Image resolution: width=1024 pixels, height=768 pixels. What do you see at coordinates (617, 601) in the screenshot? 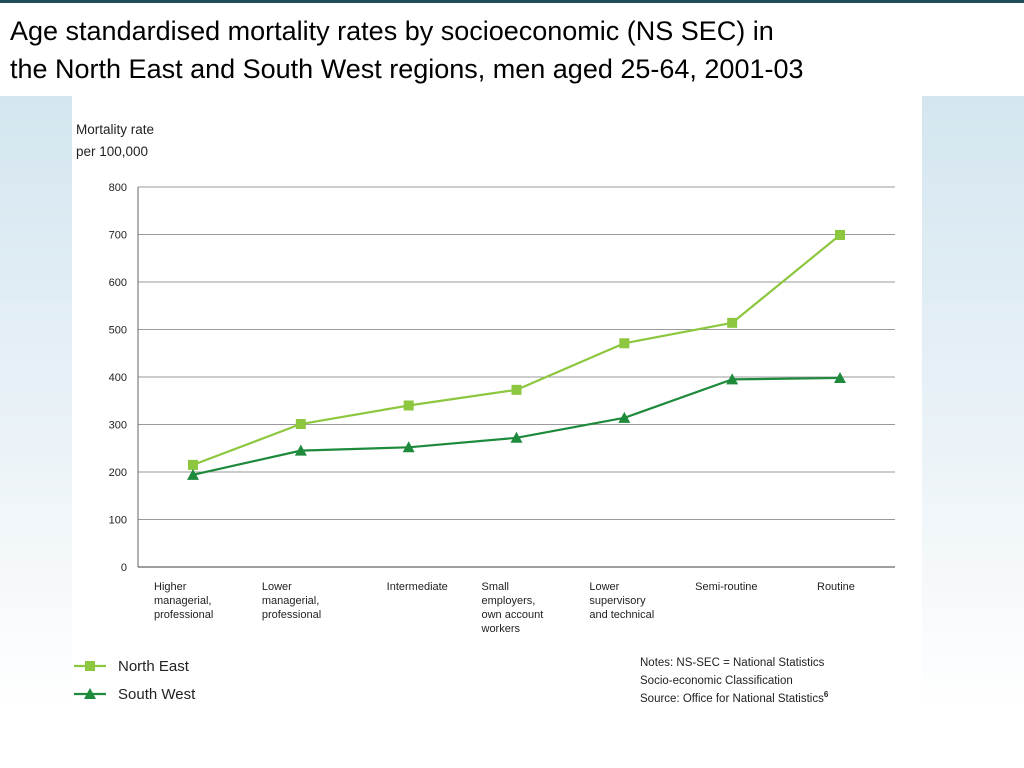
I see `x-category-label-line: supervisory` at bounding box center [617, 601].